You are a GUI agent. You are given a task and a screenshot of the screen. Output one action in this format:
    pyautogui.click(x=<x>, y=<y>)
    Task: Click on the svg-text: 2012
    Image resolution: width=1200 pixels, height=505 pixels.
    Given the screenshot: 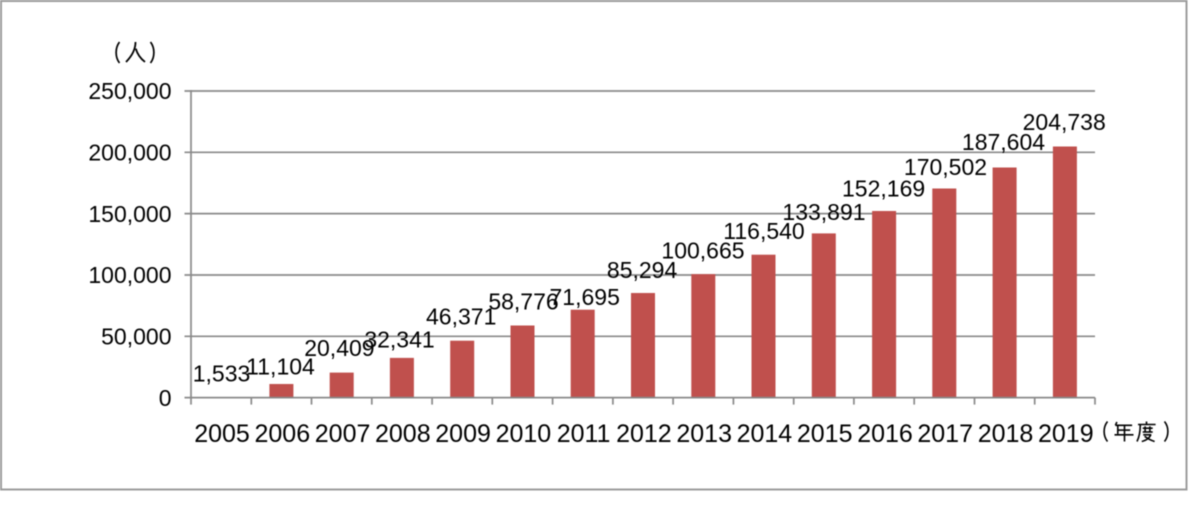 What is the action you would take?
    pyautogui.click(x=644, y=434)
    